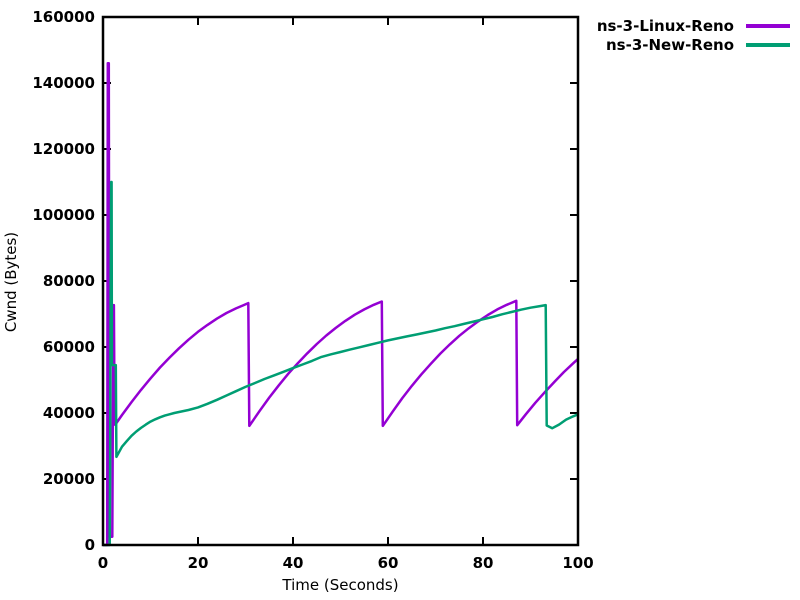  Describe the element at coordinates (577, 563) in the screenshot. I see `x-tick-label: 100` at that location.